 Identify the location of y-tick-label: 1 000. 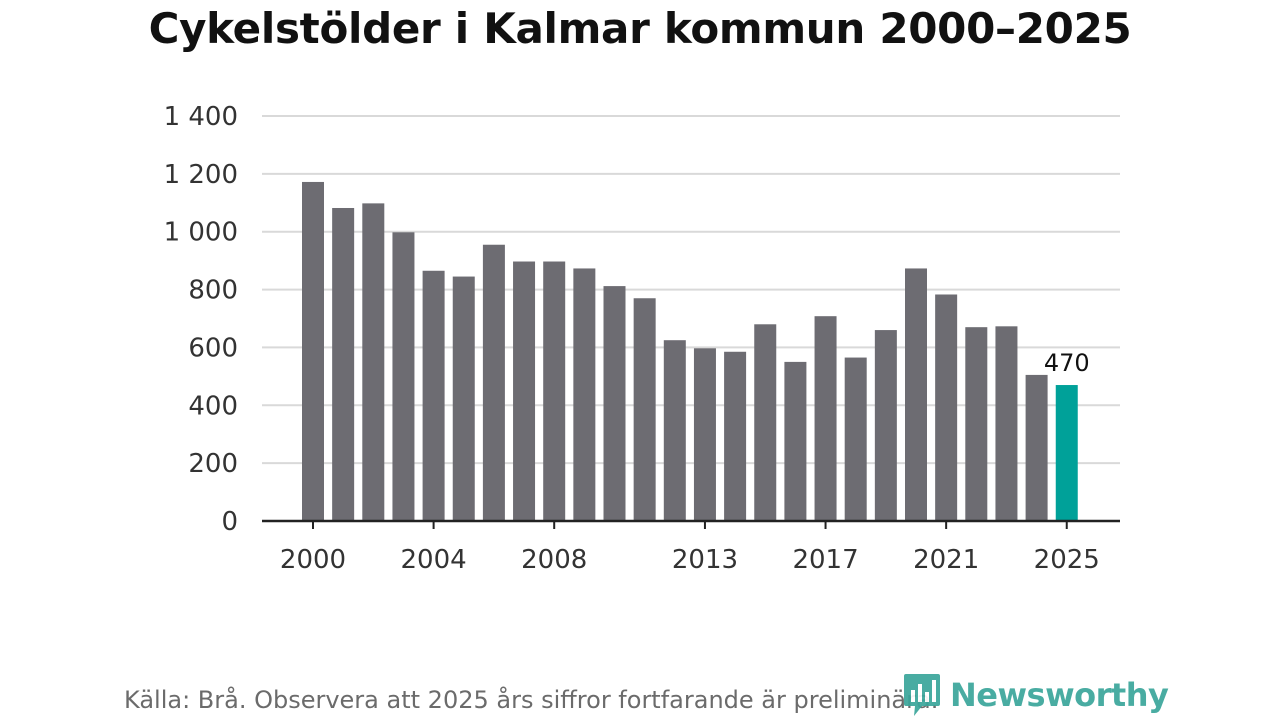
(201, 233).